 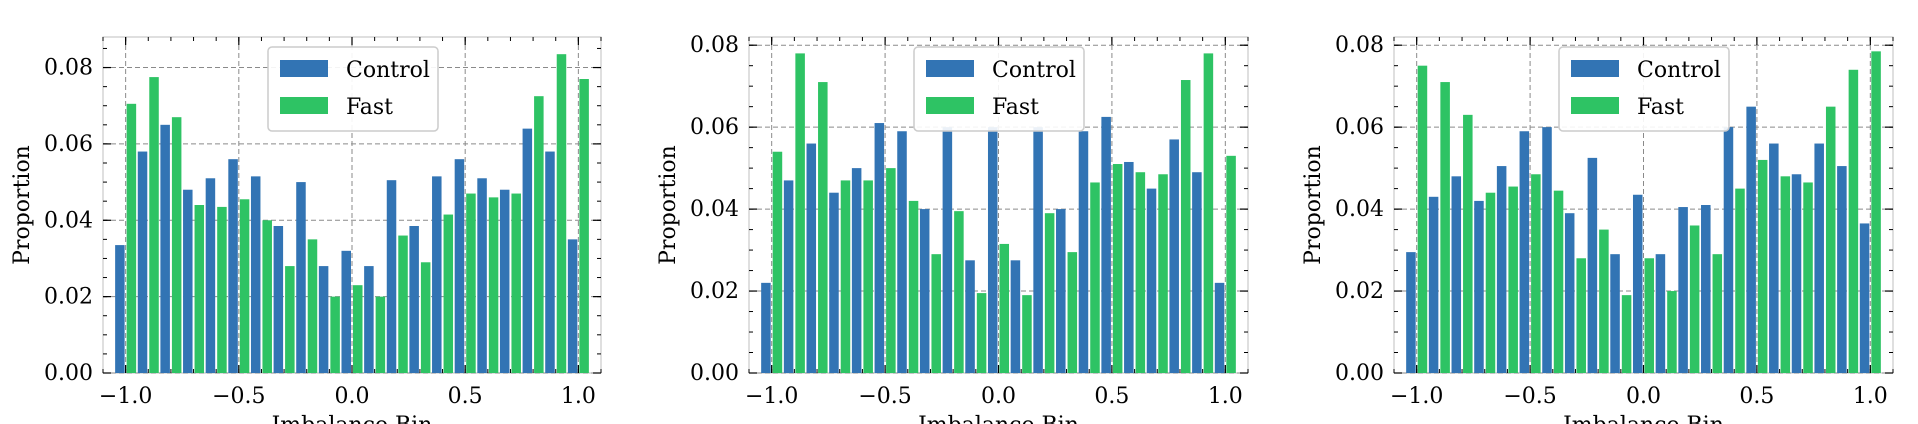 What do you see at coordinates (714, 45) in the screenshot?
I see `y-tick-label: 0.08` at bounding box center [714, 45].